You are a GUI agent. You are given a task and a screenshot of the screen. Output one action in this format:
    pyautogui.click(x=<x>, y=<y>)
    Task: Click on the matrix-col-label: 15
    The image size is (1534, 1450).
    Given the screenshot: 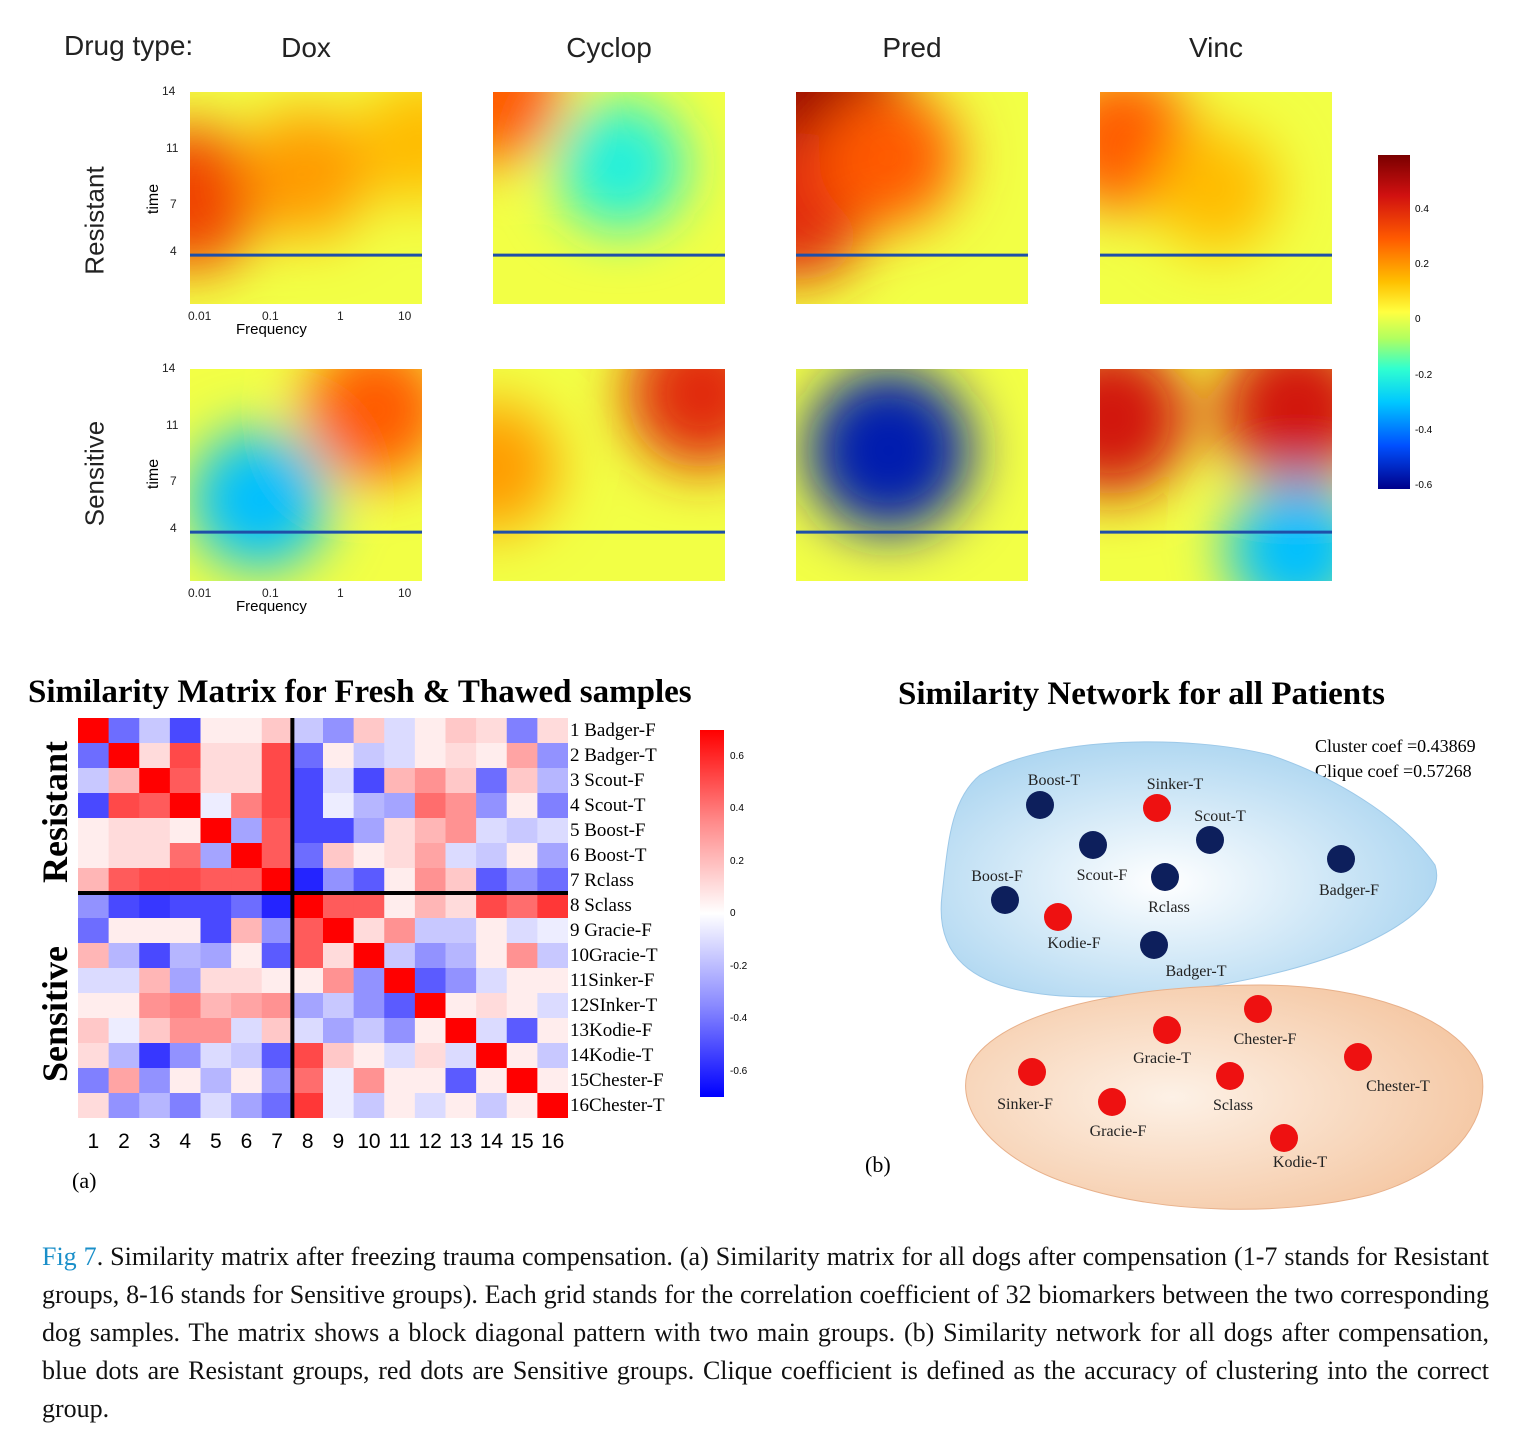 What is the action you would take?
    pyautogui.click(x=522, y=1141)
    